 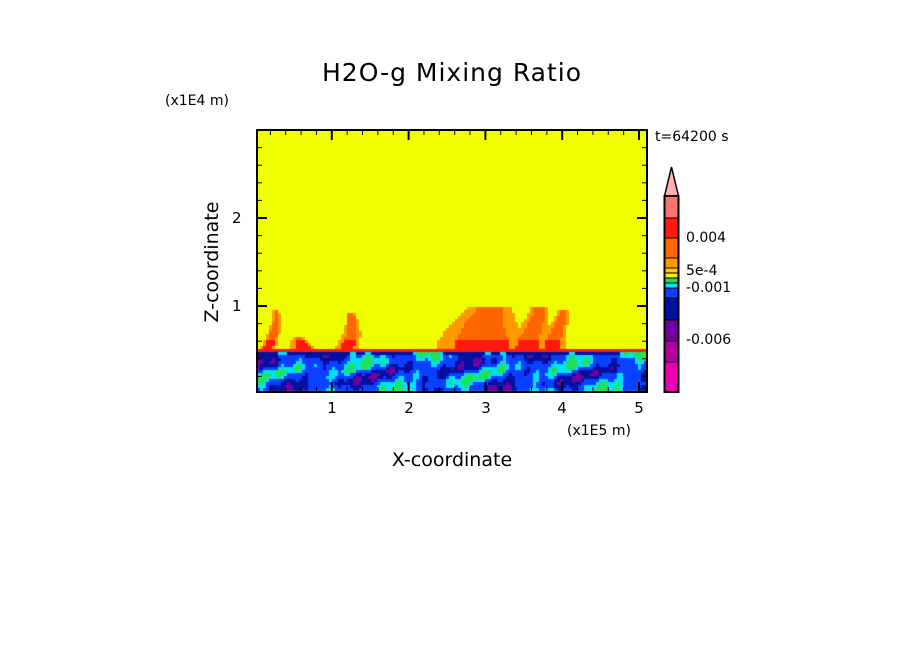 What do you see at coordinates (709, 288) in the screenshot?
I see `colorbar-label: -0.001` at bounding box center [709, 288].